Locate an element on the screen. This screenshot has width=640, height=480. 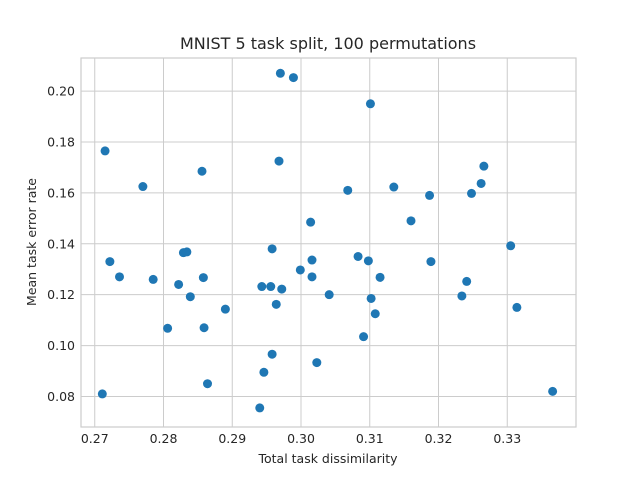
y-tick-label: 0.10 is located at coordinates (61, 345).